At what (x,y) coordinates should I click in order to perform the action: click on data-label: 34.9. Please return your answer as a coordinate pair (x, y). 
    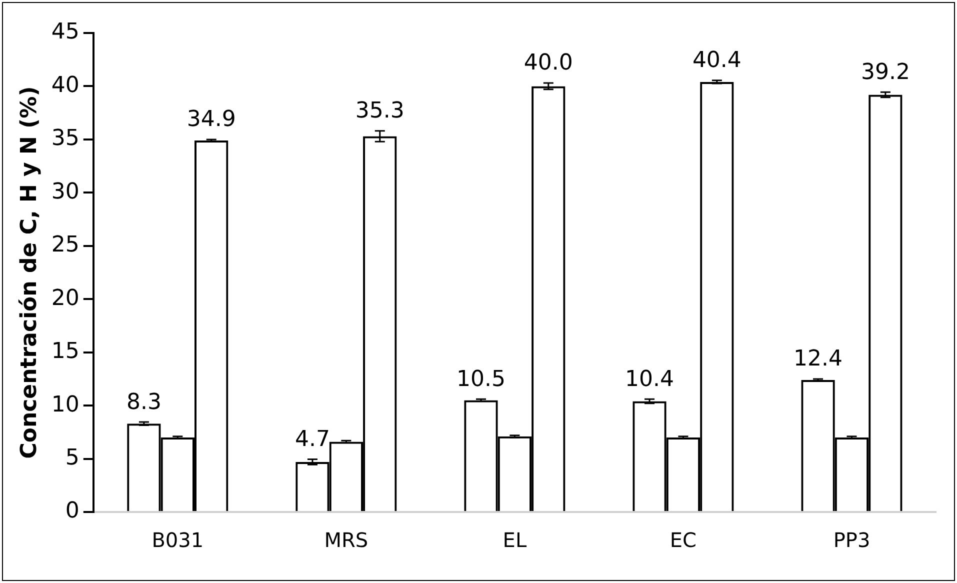
    Looking at the image, I should click on (211, 119).